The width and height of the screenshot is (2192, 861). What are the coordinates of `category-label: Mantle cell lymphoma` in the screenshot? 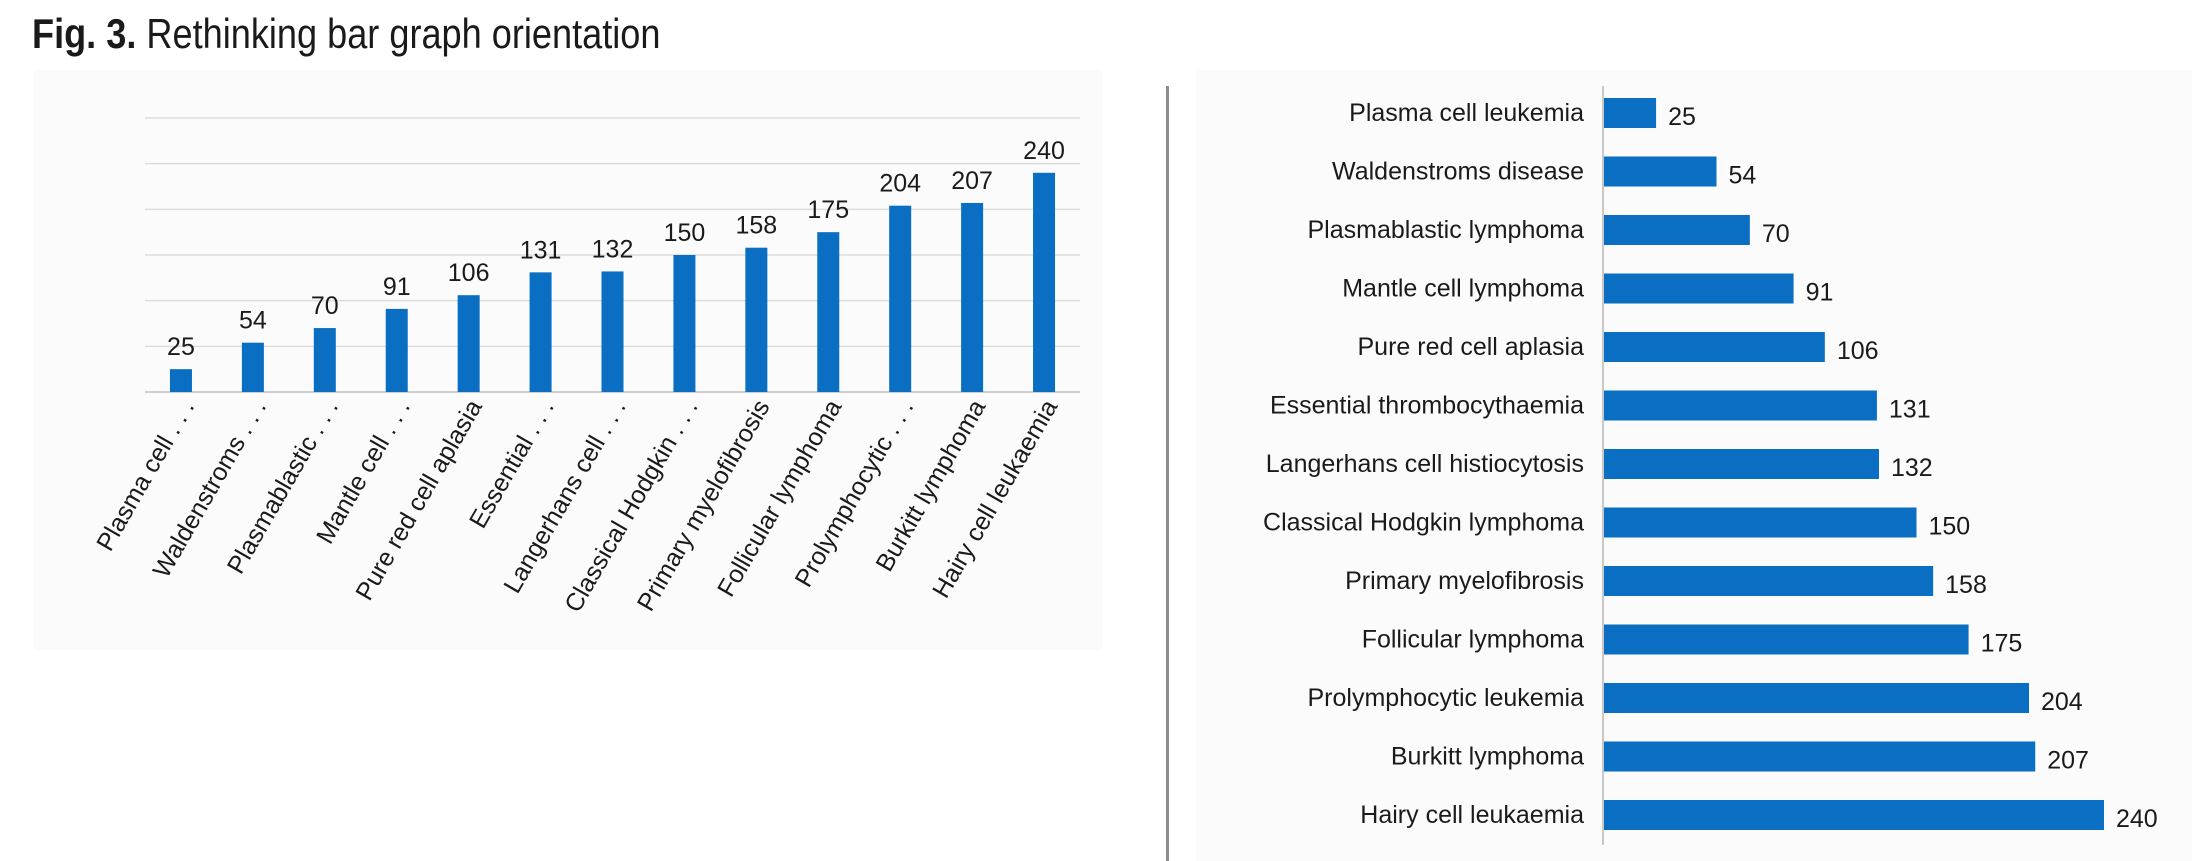 It's located at (1463, 289).